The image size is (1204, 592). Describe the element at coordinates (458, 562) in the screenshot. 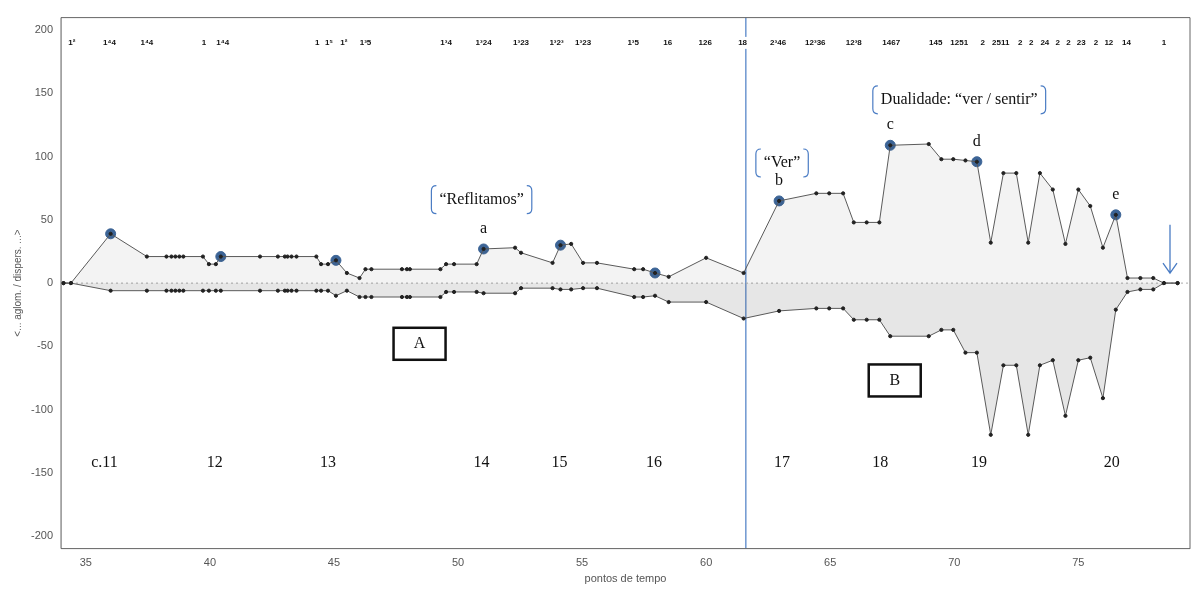

I see `x-tick-label: 50` at that location.